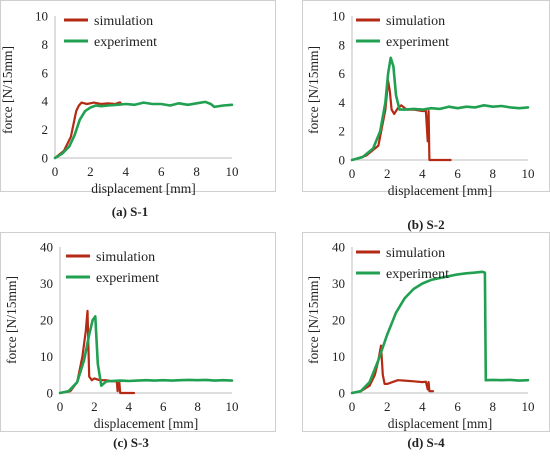 The width and height of the screenshot is (550, 459). I want to click on panel-caption: (b) S-2, so click(425, 224).